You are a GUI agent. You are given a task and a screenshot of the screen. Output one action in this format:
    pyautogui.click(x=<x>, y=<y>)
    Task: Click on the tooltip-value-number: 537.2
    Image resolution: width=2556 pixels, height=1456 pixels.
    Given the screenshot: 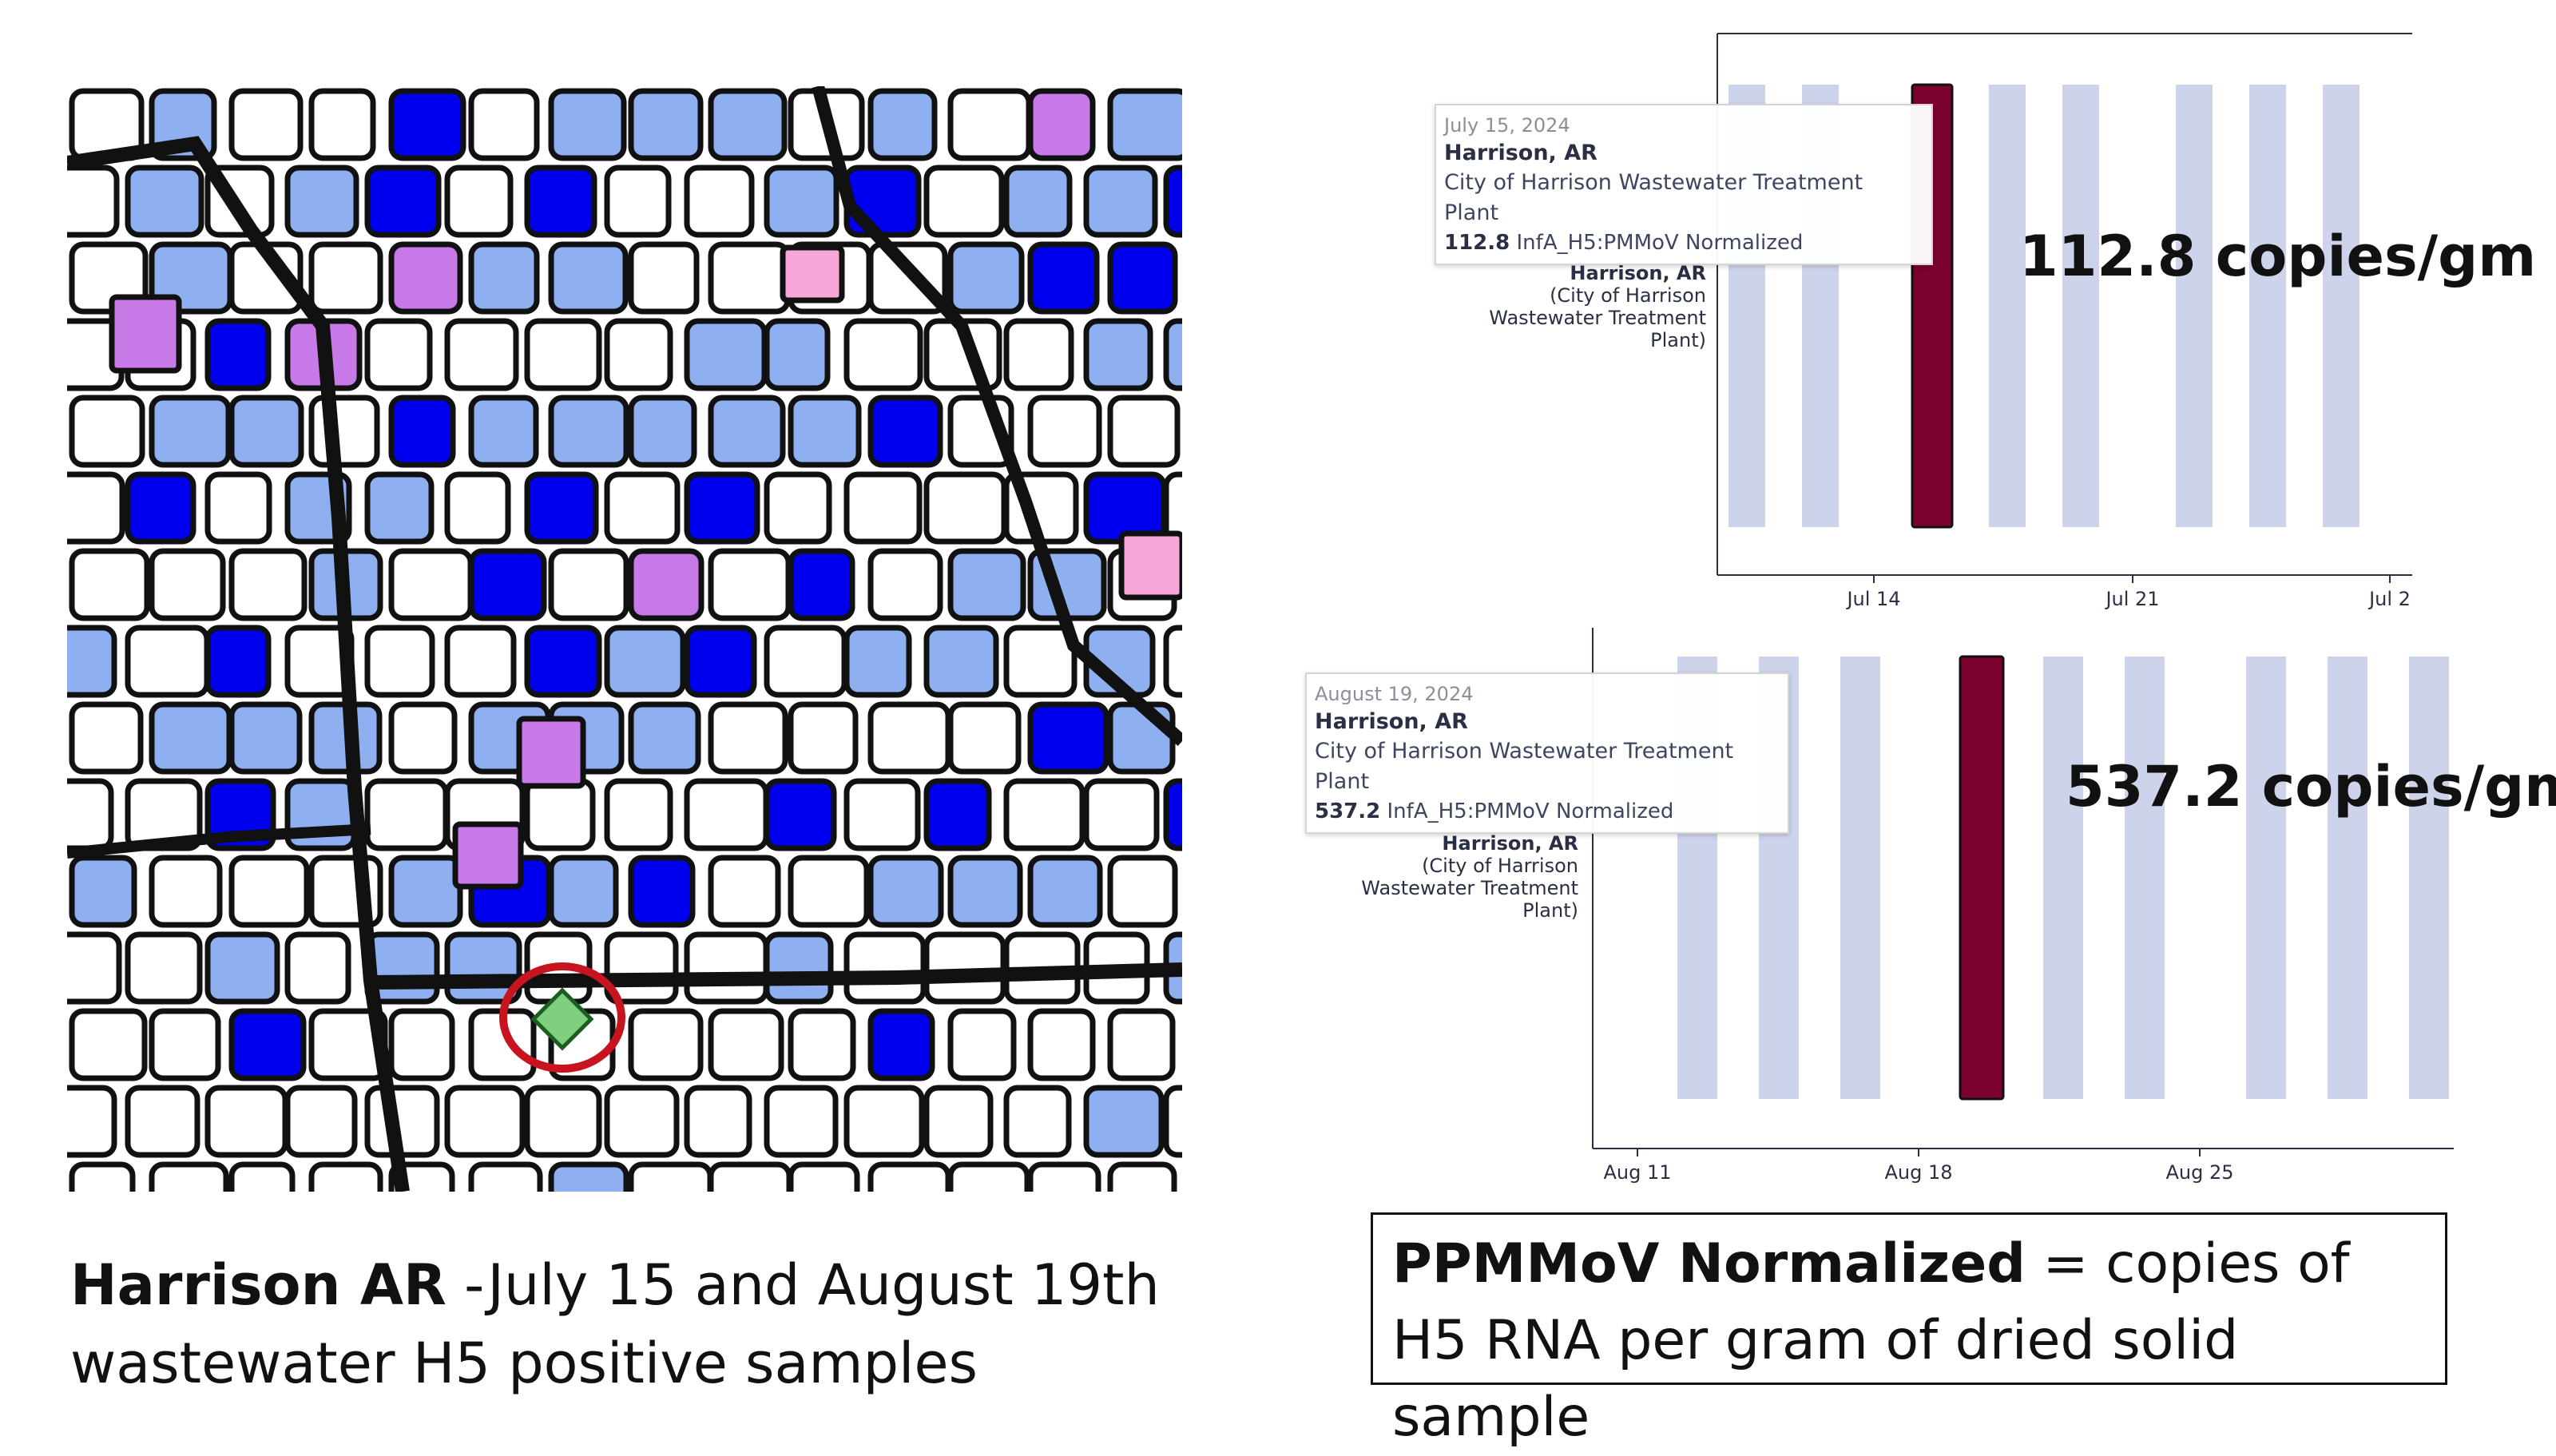 What is the action you would take?
    pyautogui.click(x=1348, y=811)
    